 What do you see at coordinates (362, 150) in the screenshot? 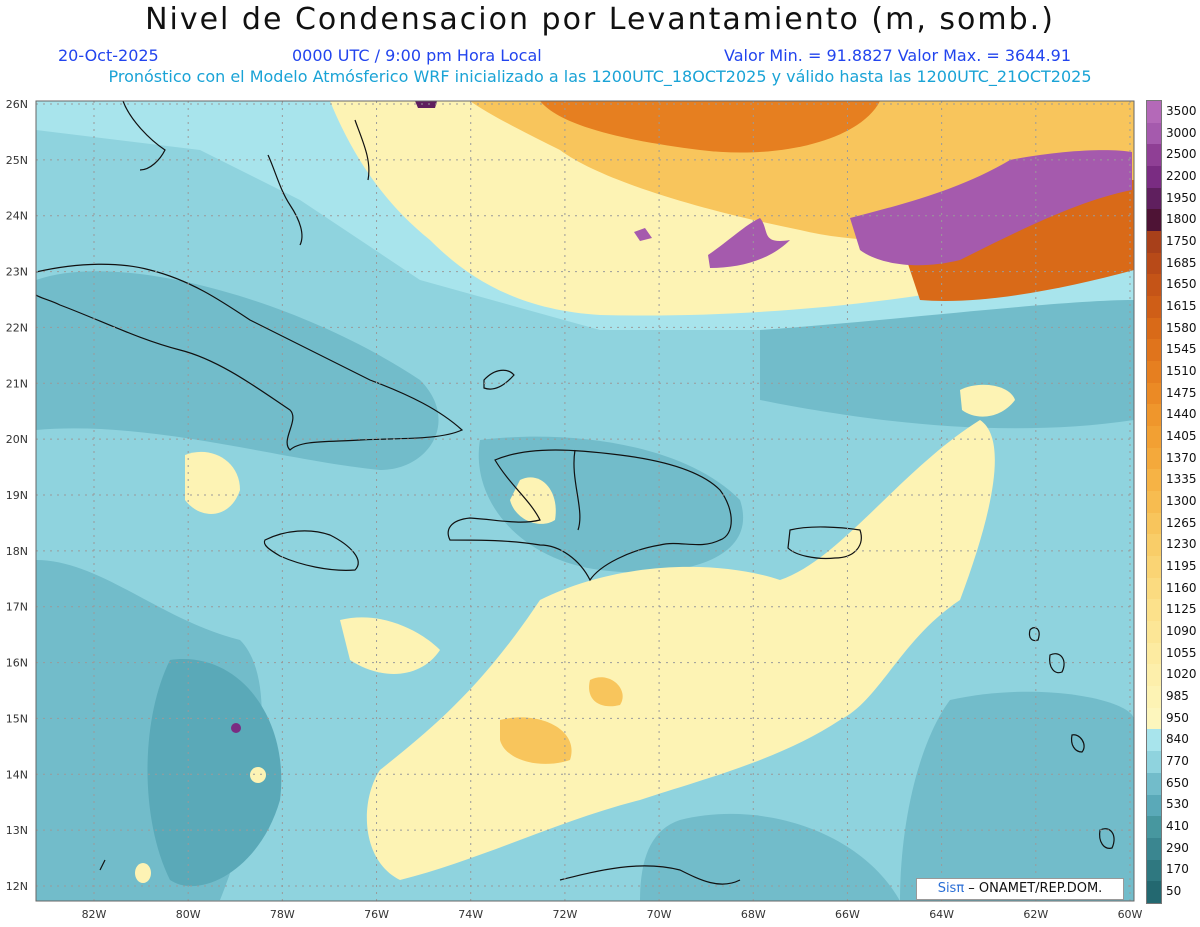
I see `bahamas-outline2` at bounding box center [362, 150].